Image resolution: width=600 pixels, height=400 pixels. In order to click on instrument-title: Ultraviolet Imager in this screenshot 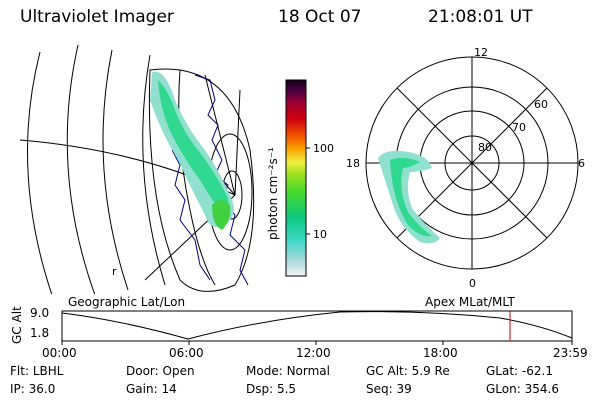, I will do `click(97, 17)`.